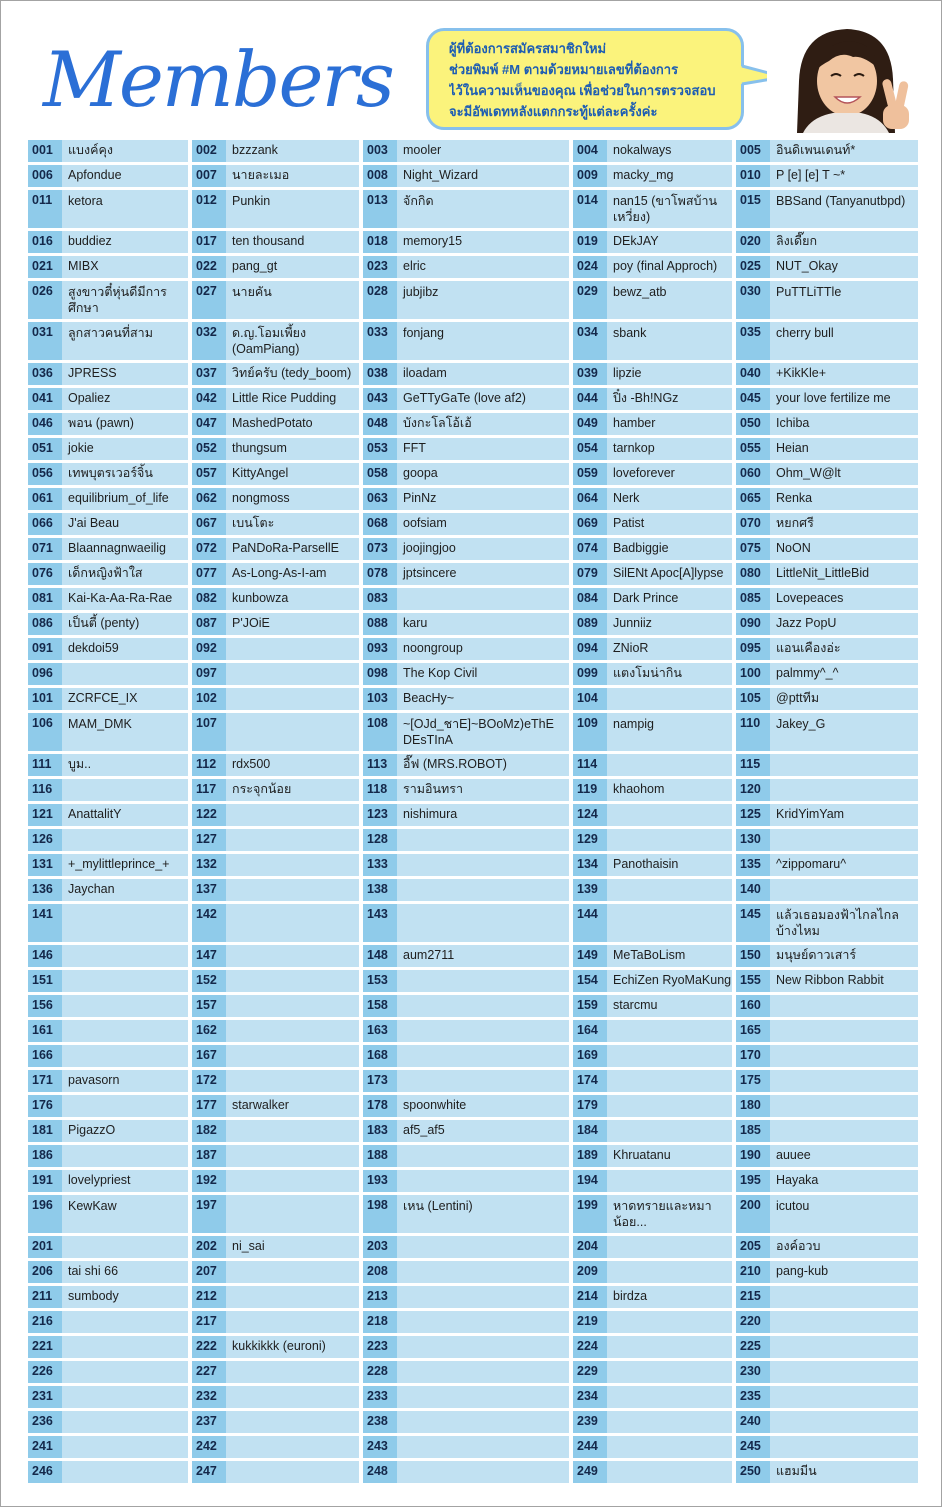  What do you see at coordinates (827, 549) in the screenshot?
I see `member-cell: 075 NoON` at bounding box center [827, 549].